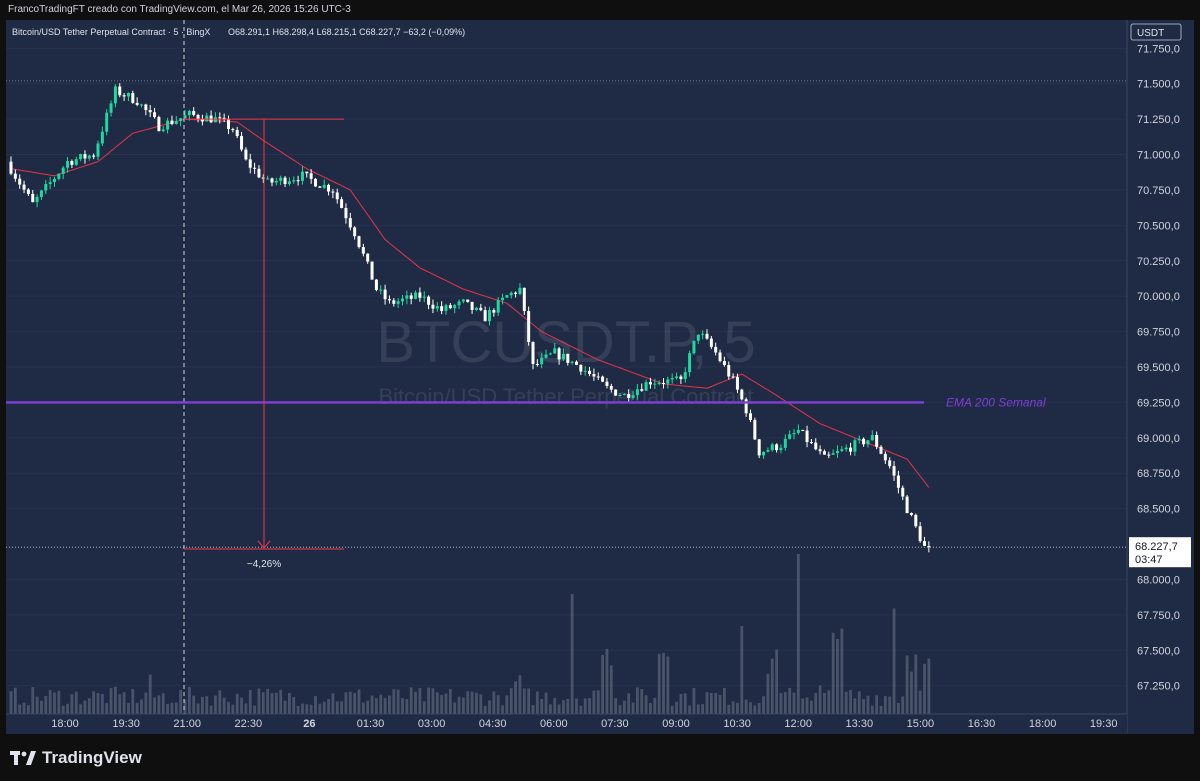 Image resolution: width=1200 pixels, height=781 pixels. I want to click on watermark-ticker: BTCUSDT.P, 5, so click(565, 342).